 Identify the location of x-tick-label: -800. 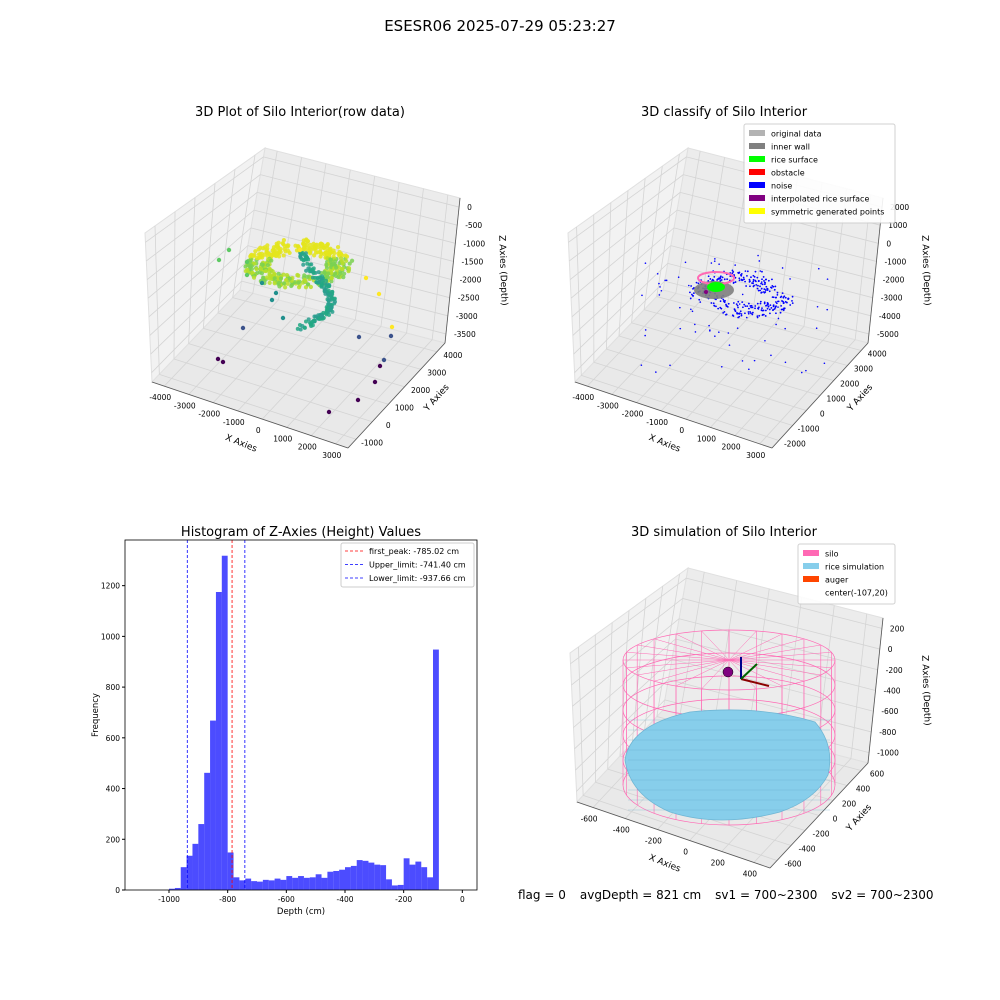
(227, 899).